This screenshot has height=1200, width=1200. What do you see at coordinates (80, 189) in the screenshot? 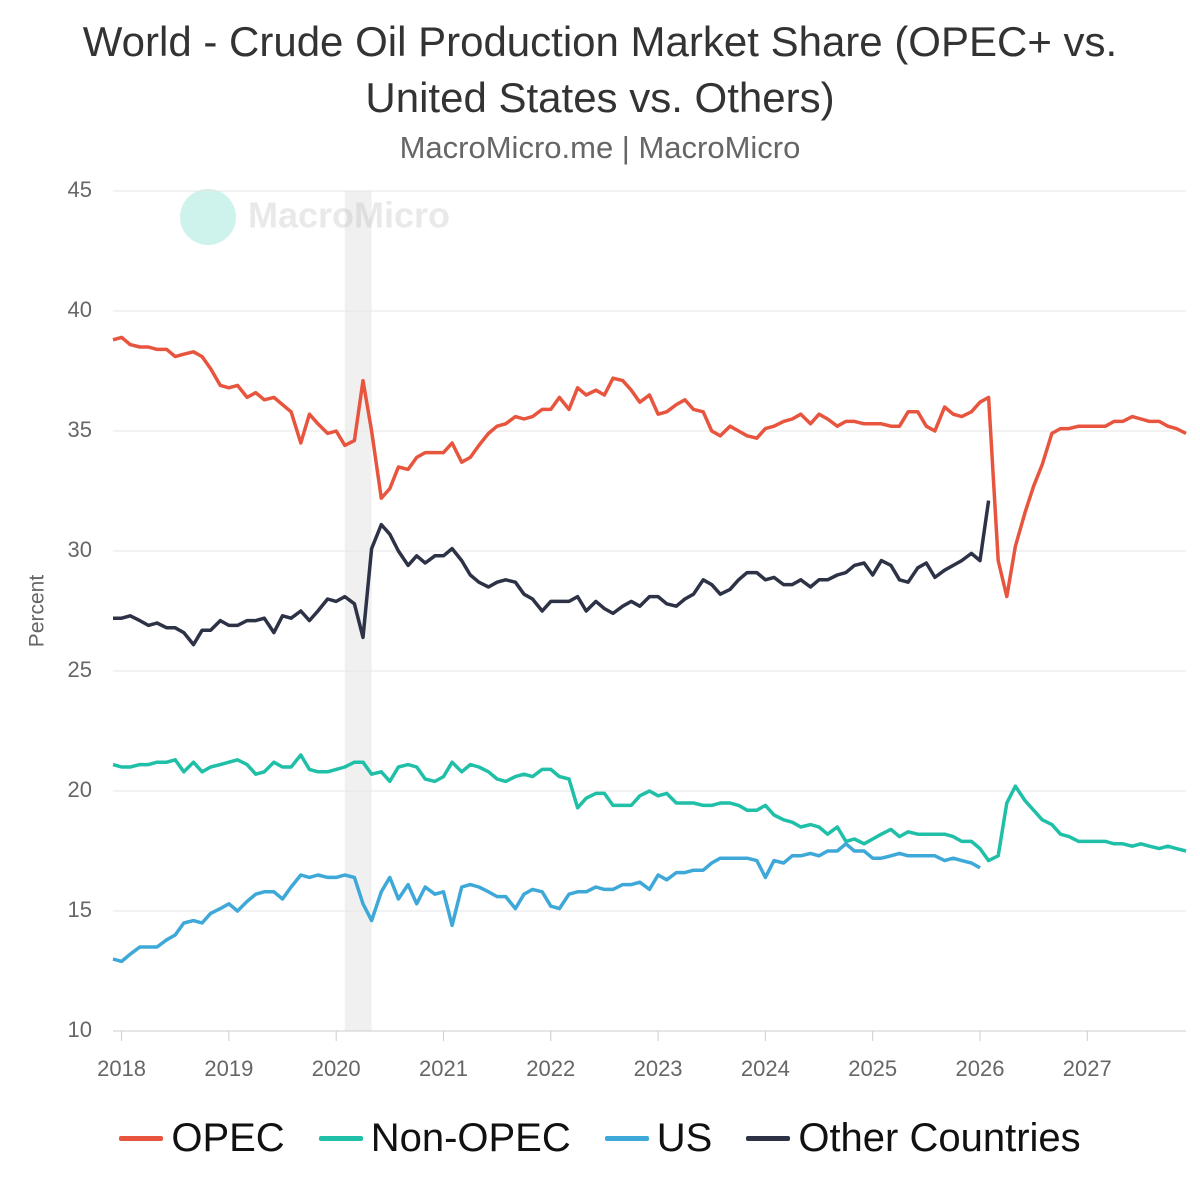
I see `y-tick-label: 45` at bounding box center [80, 189].